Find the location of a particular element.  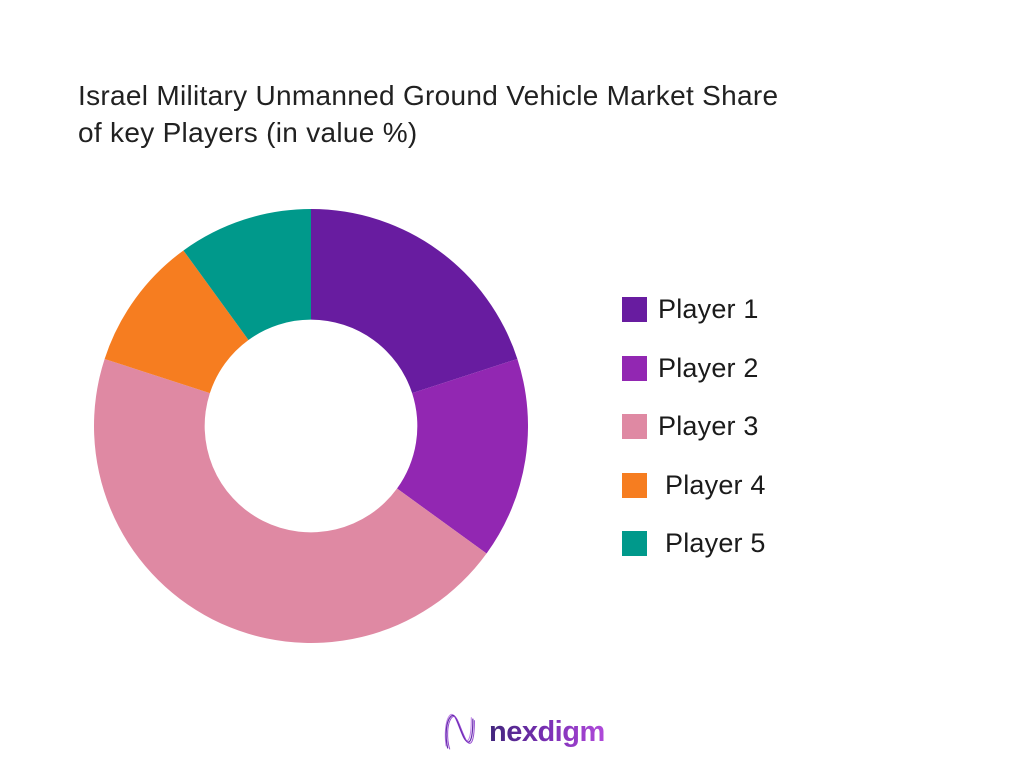

legend-item-player-1: Player 1 is located at coordinates (694, 309).